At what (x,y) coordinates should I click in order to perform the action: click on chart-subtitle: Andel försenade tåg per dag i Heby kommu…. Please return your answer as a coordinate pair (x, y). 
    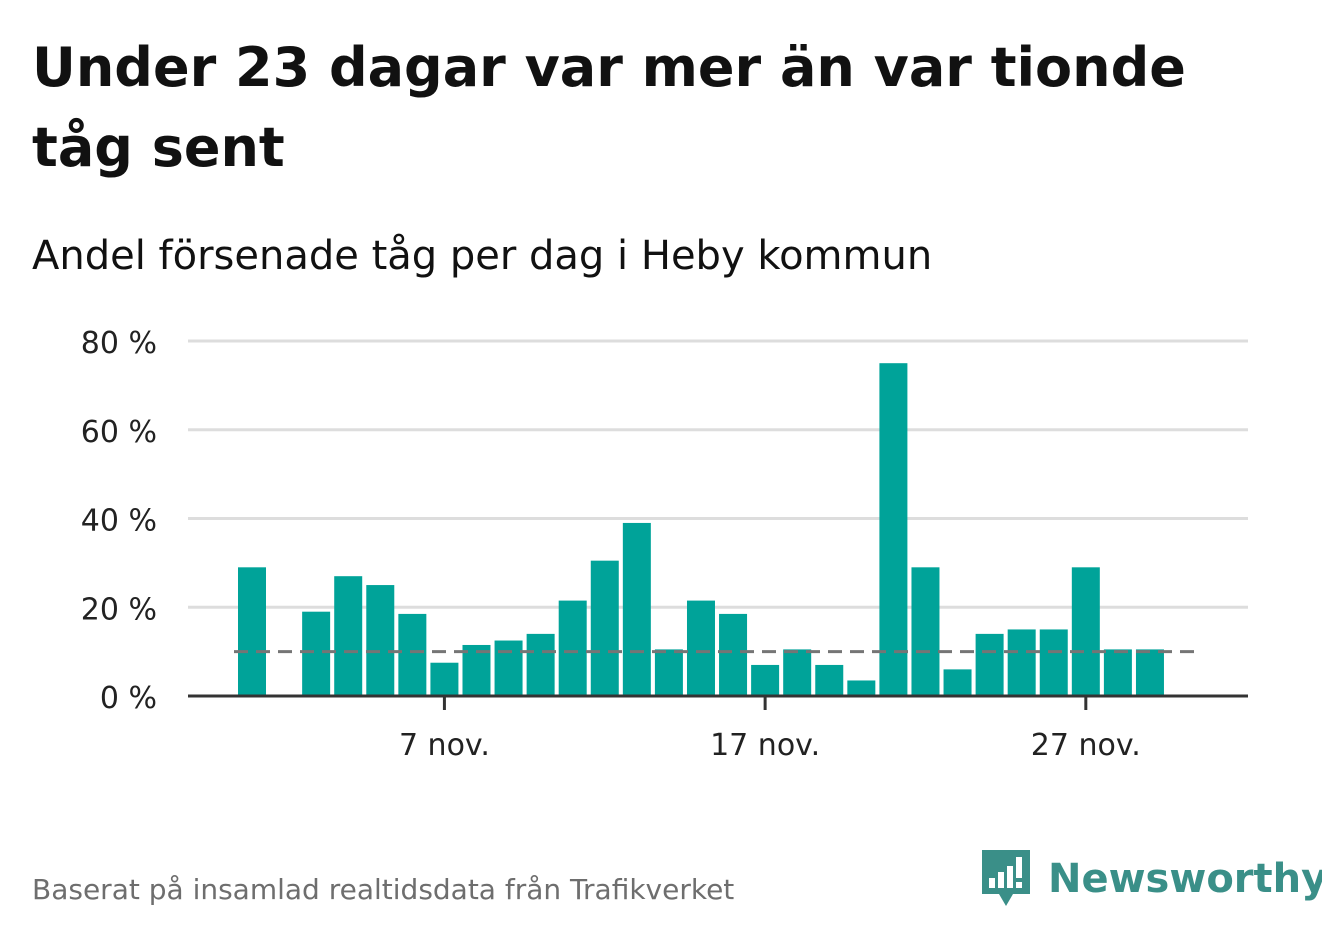
    Looking at the image, I should click on (482, 256).